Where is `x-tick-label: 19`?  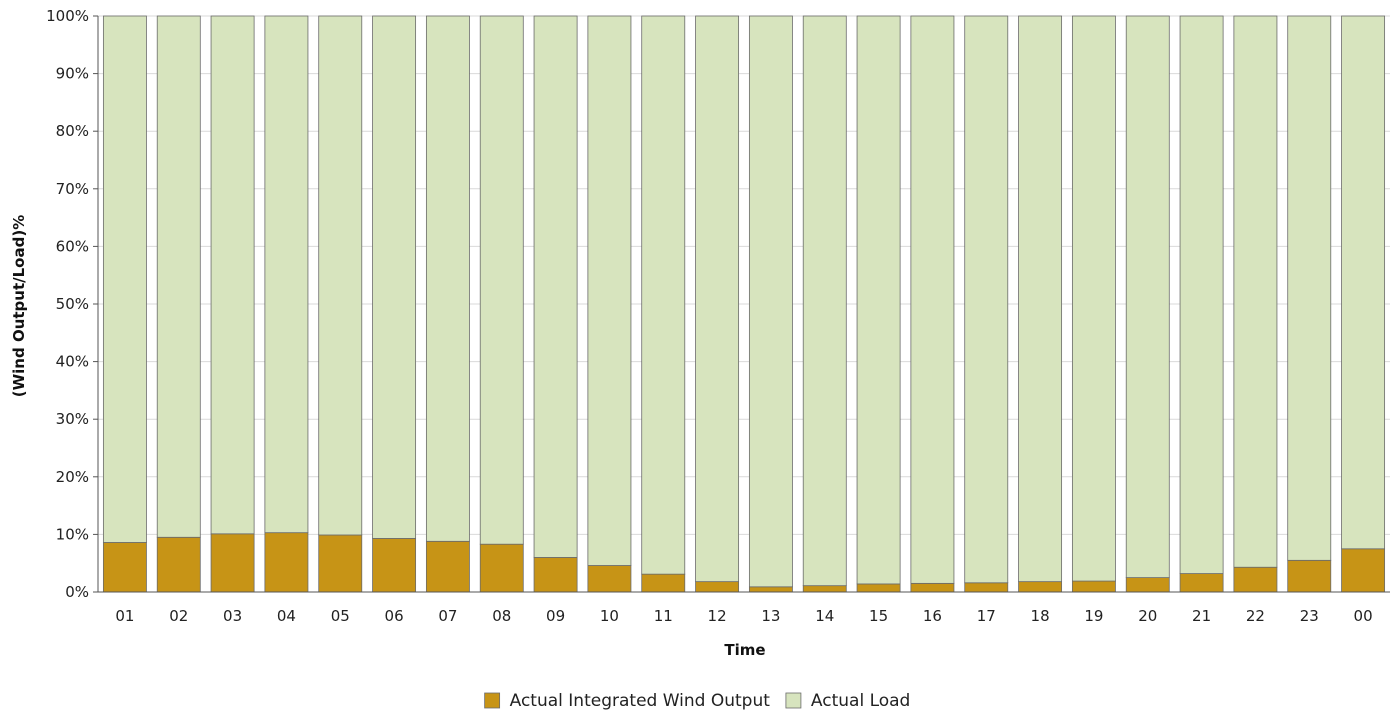
x-tick-label: 19 is located at coordinates (1093, 616).